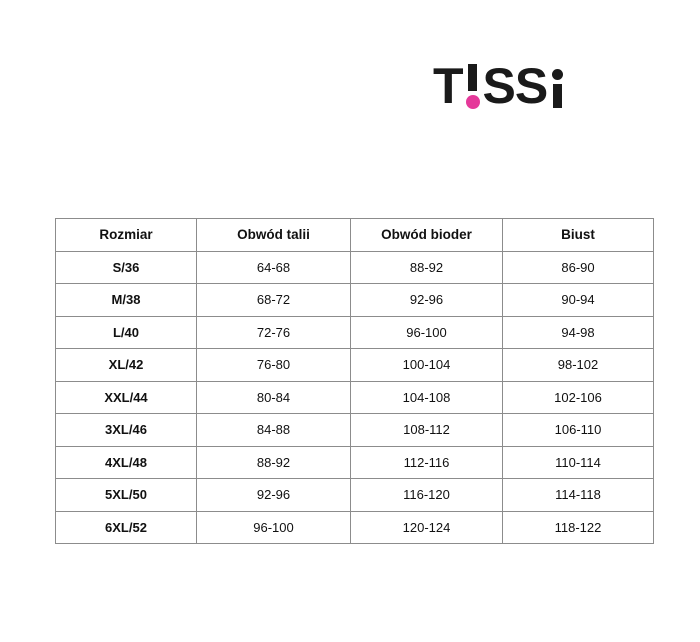 The height and width of the screenshot is (642, 700). Describe the element at coordinates (515, 86) in the screenshot. I see `logo-letters-ss: SS` at that location.